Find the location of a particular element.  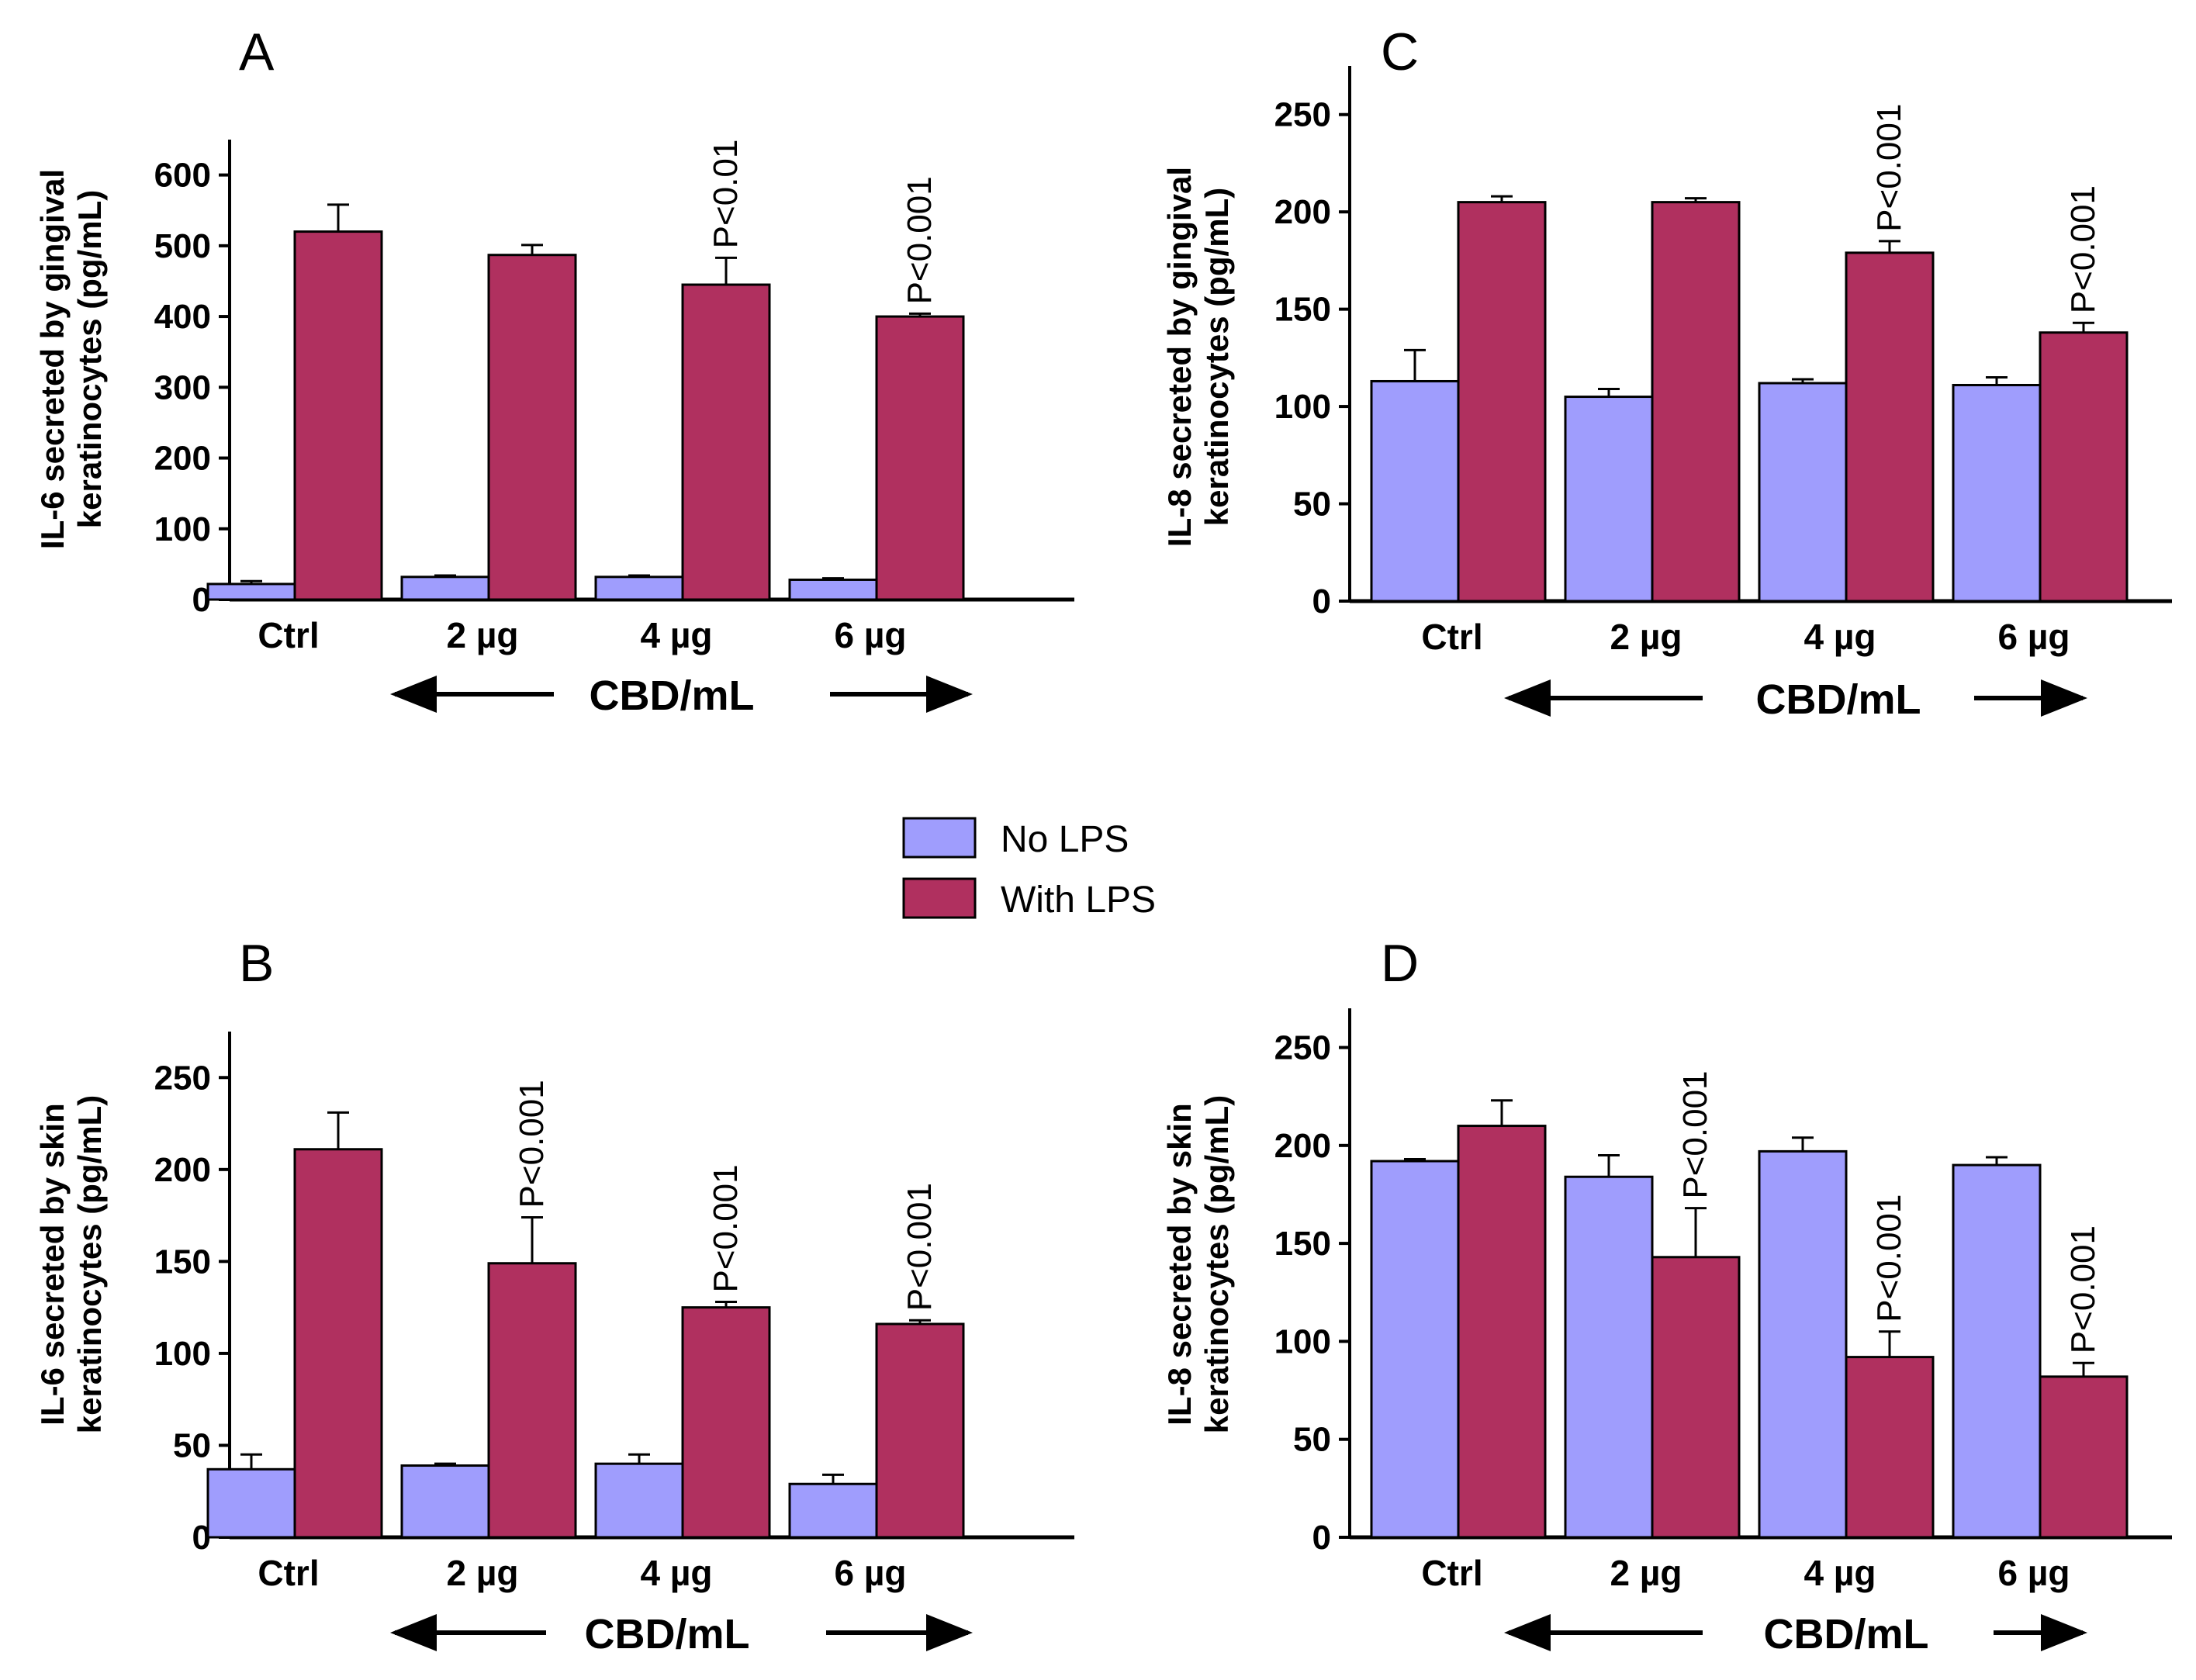

legend-swatch-no-lps is located at coordinates (940, 838).